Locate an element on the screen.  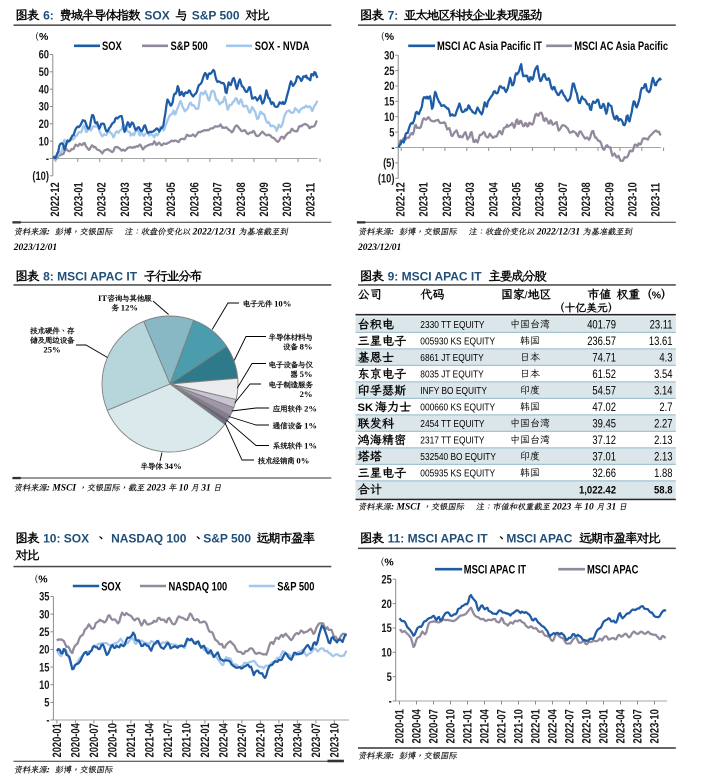
svg-text: 532540 BO EQUITY is located at coordinates (458, 456).